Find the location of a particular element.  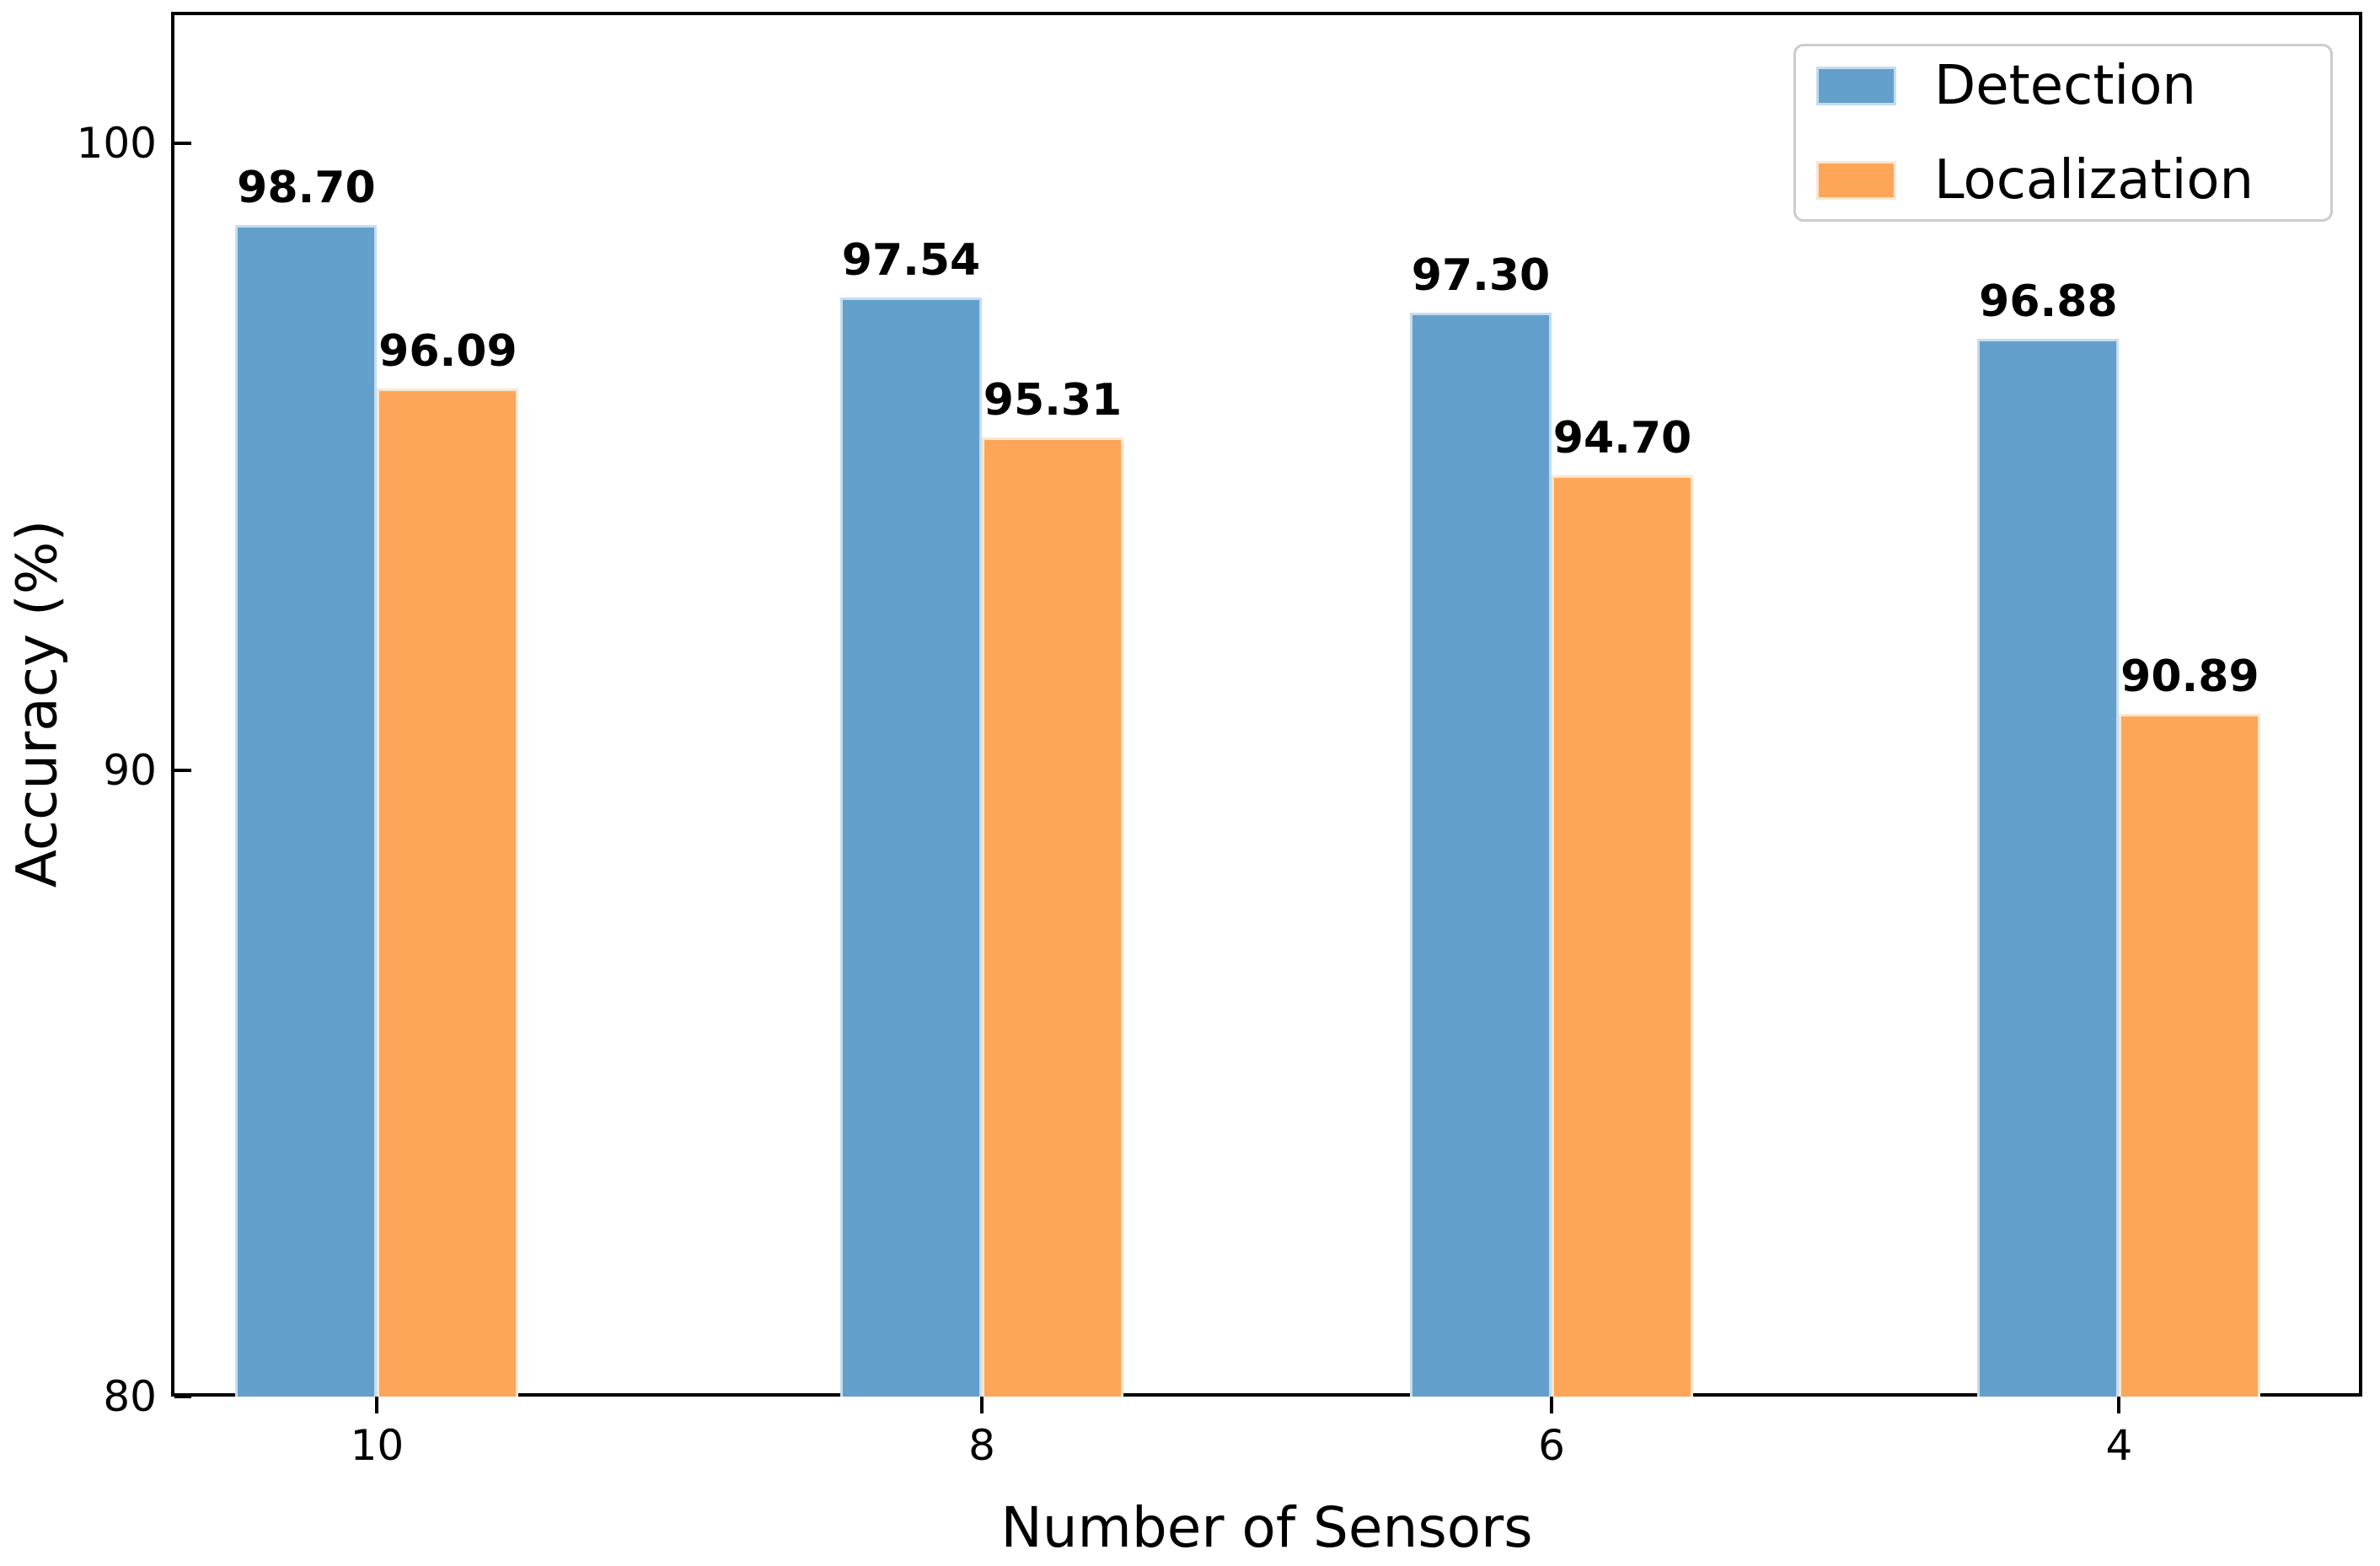

x-tick-label-4: 4 is located at coordinates (2119, 1446).